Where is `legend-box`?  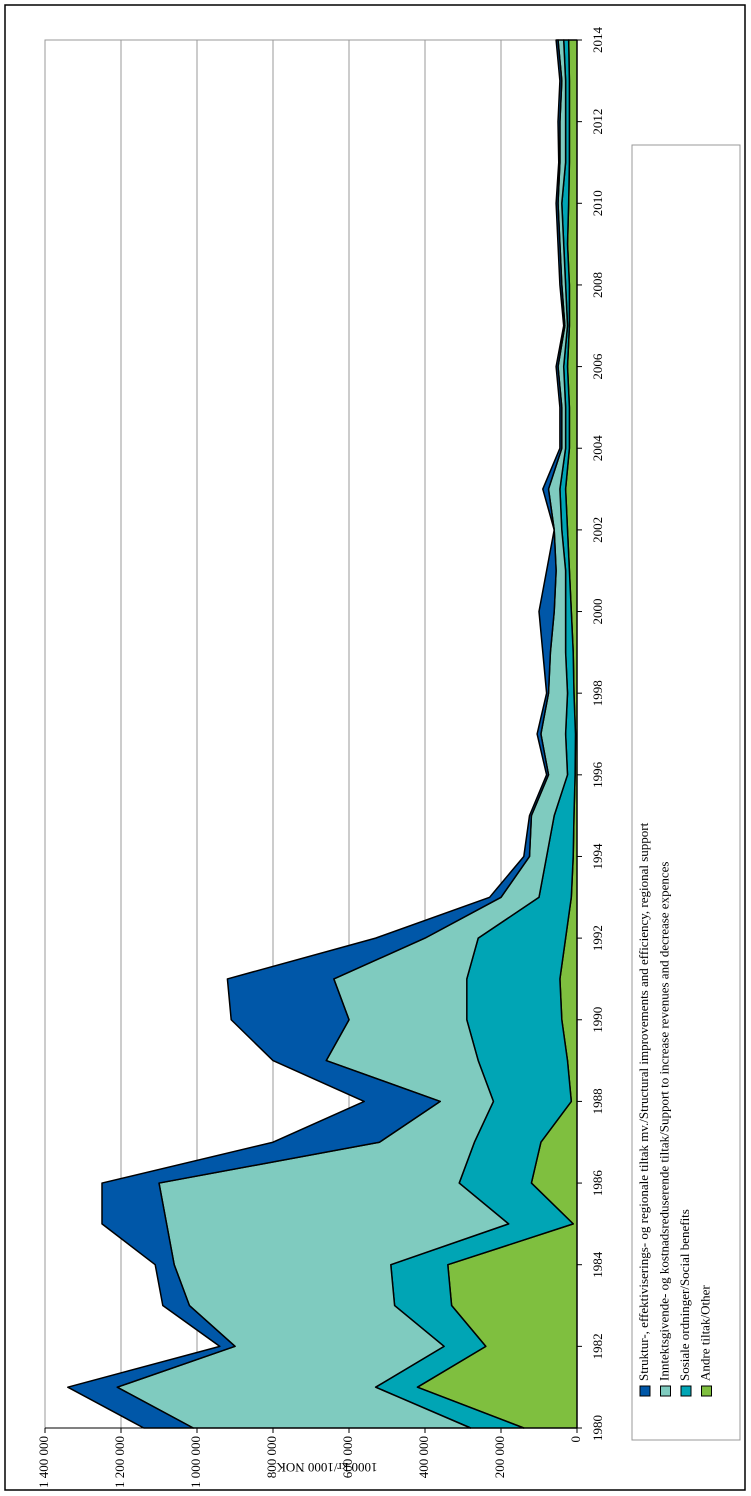
legend-box is located at coordinates (686, 792).